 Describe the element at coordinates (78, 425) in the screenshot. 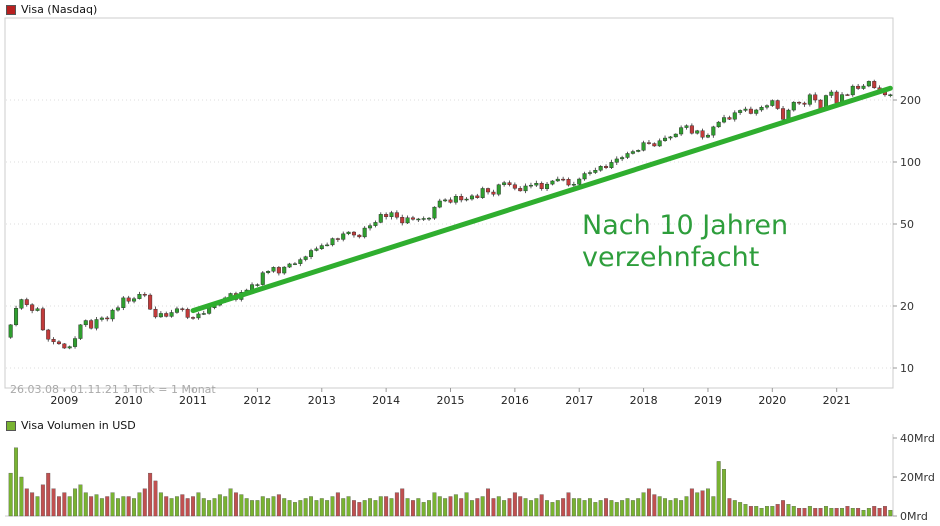

I see `volume-legend-label: Visa Volumen in USD` at that location.